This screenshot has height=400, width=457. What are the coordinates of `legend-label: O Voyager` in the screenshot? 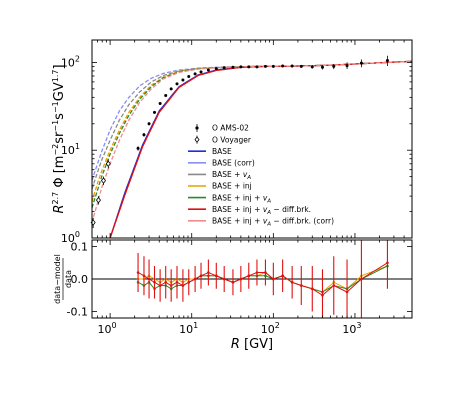 It's located at (232, 139).